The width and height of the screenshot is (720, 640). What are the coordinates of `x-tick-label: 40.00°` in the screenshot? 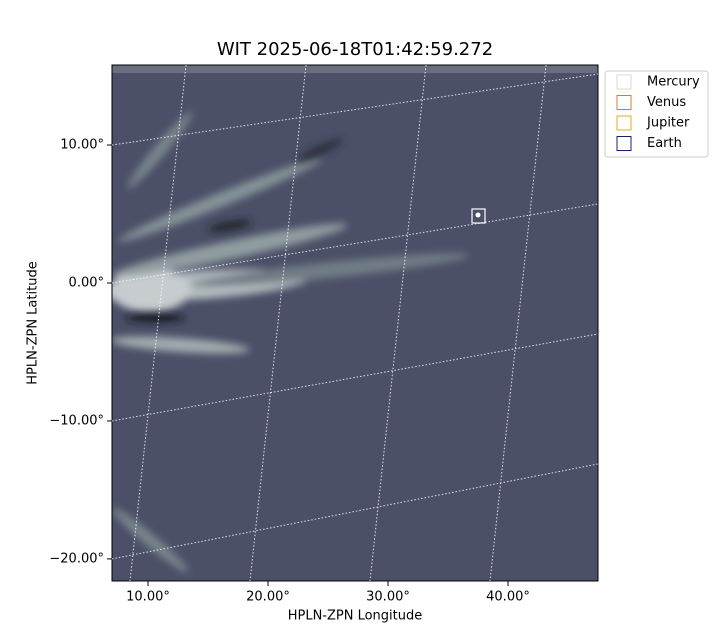 It's located at (508, 597).